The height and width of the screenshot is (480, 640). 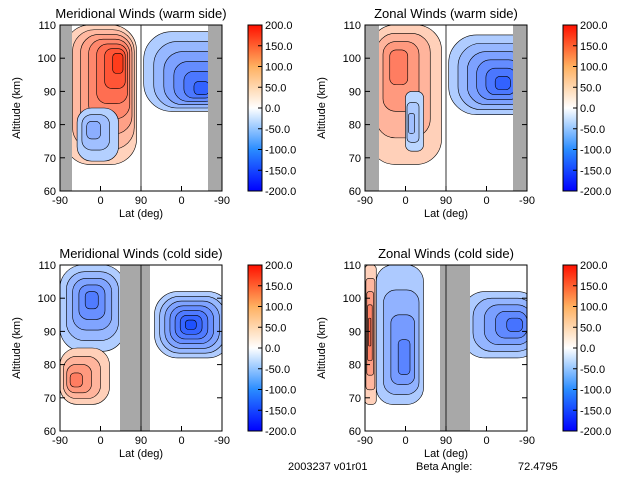 What do you see at coordinates (444, 467) in the screenshot?
I see `footer-beta-label: Beta Angle:` at bounding box center [444, 467].